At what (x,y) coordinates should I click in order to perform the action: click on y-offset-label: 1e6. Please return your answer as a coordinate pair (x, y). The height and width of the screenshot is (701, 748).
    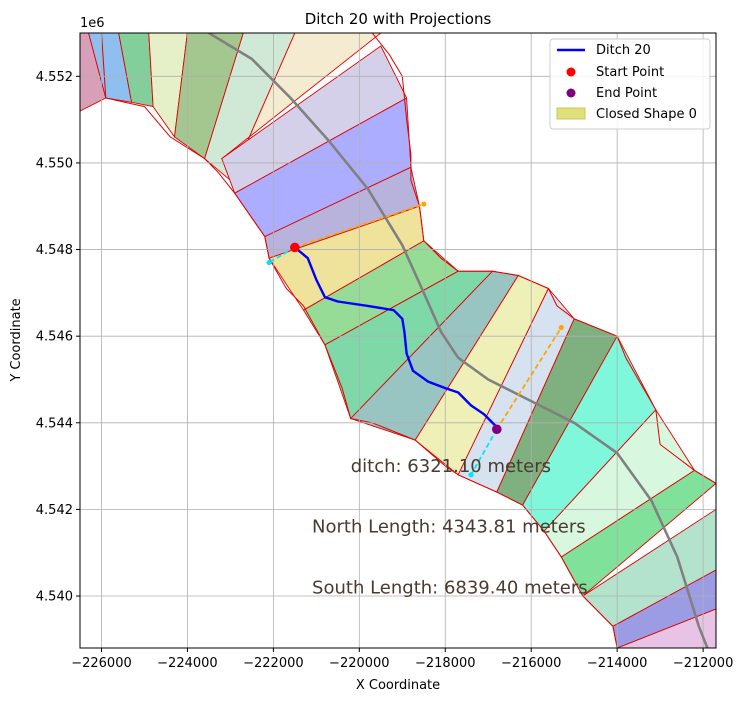
    Looking at the image, I should click on (92, 23).